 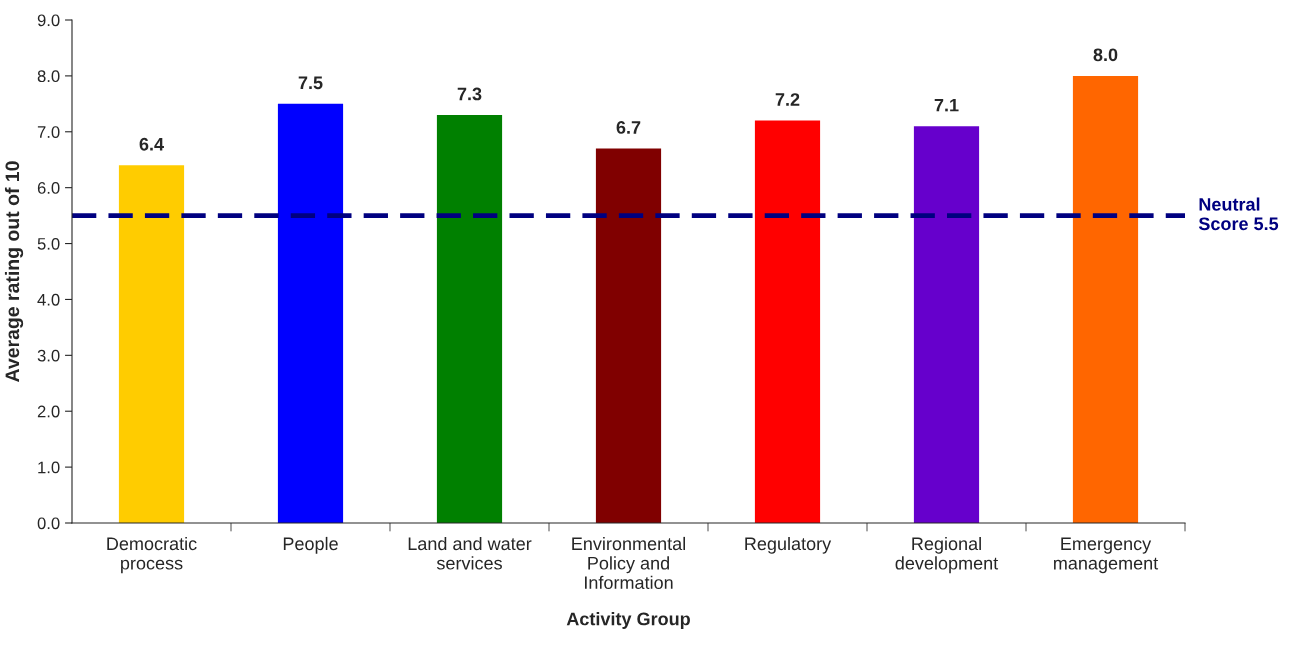 I want to click on y-tick-label: 1.0, so click(x=49, y=467).